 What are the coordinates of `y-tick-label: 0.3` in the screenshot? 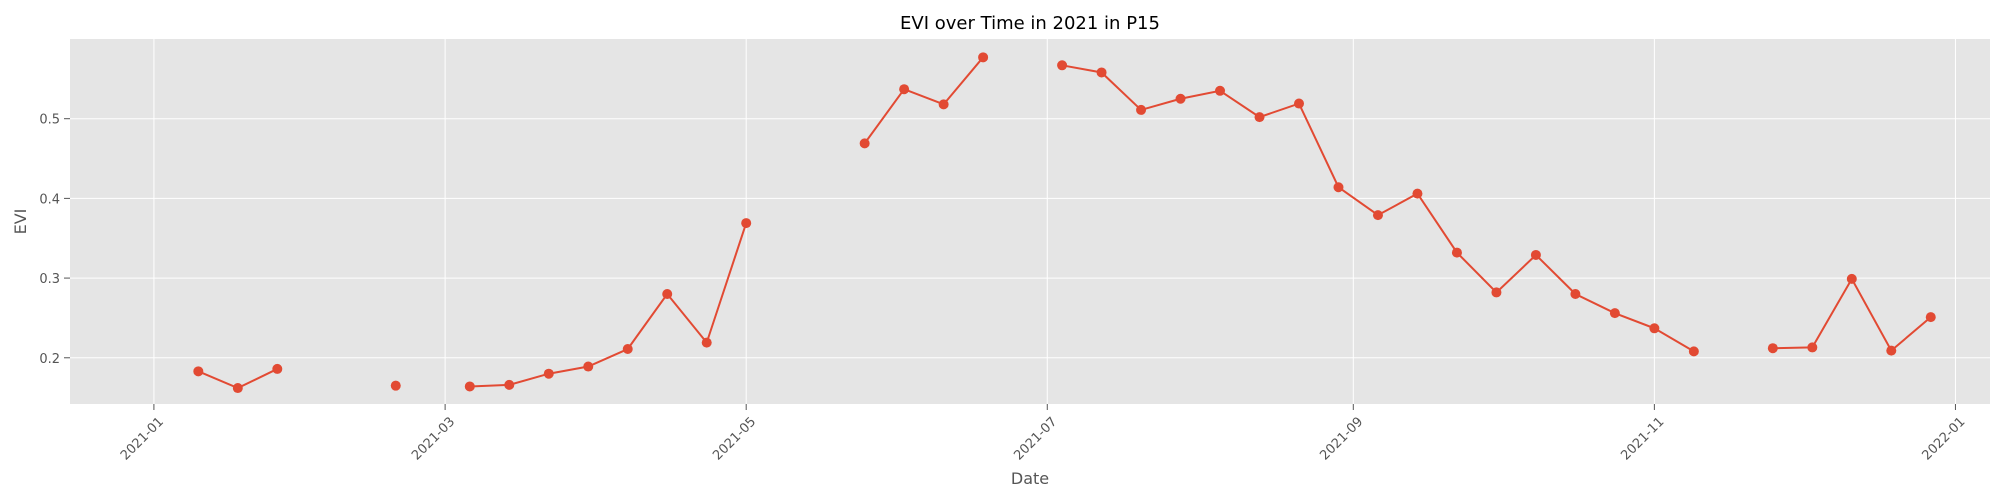 It's located at (49, 279).